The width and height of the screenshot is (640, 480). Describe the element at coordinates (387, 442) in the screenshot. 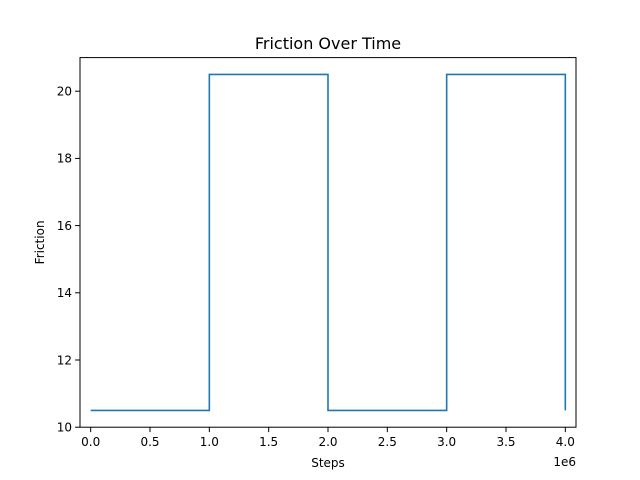

I see `x-tick-label: 2.5` at that location.